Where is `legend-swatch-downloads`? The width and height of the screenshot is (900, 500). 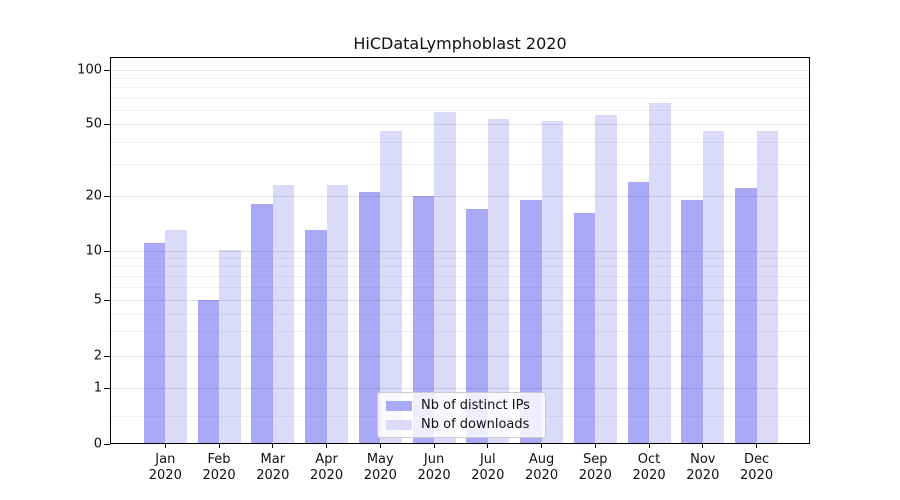 legend-swatch-downloads is located at coordinates (399, 424).